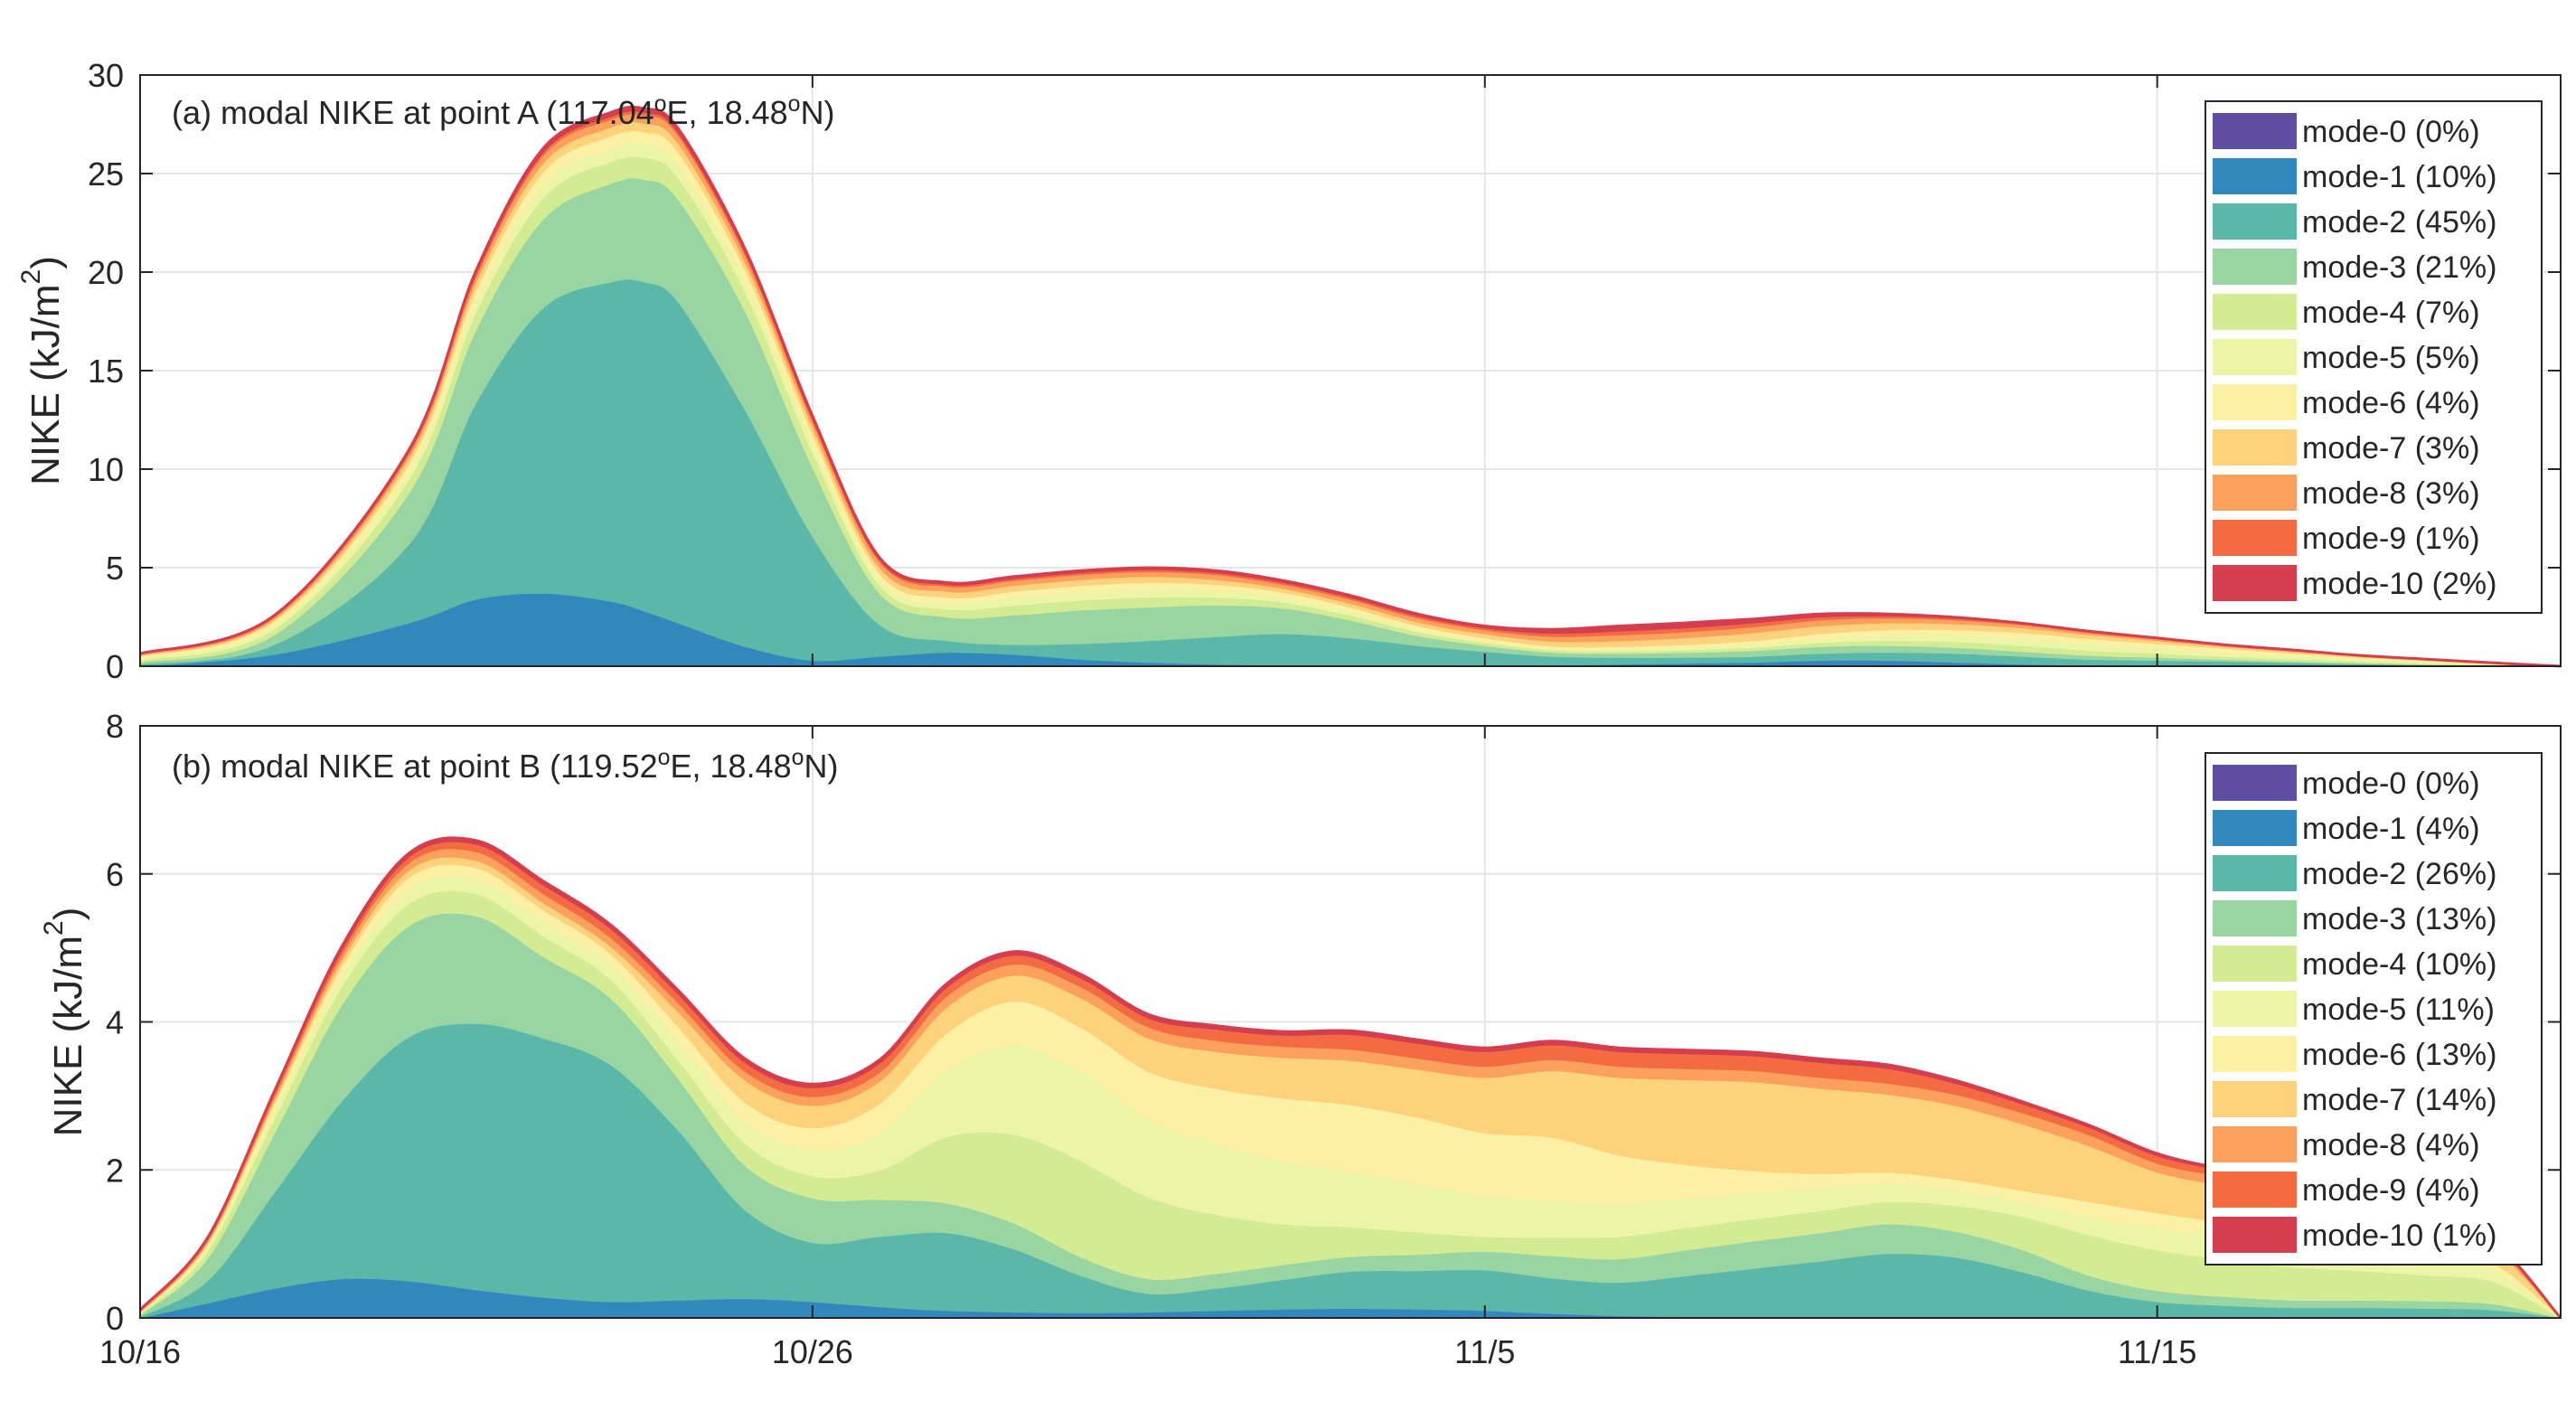 This screenshot has height=1402, width=2576. I want to click on legend-label-mode-7: mode-7 (14%), so click(2399, 1100).